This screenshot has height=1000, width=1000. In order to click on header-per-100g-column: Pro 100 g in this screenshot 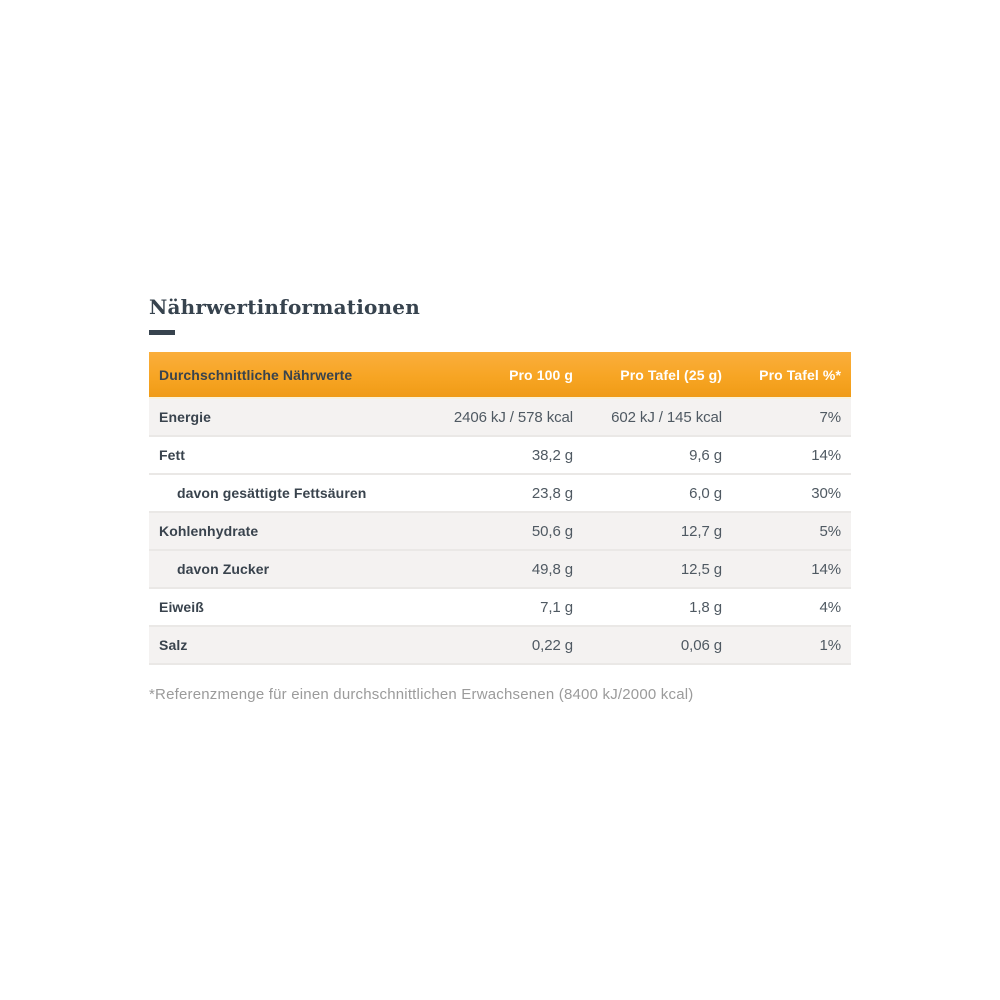, I will do `click(541, 374)`.